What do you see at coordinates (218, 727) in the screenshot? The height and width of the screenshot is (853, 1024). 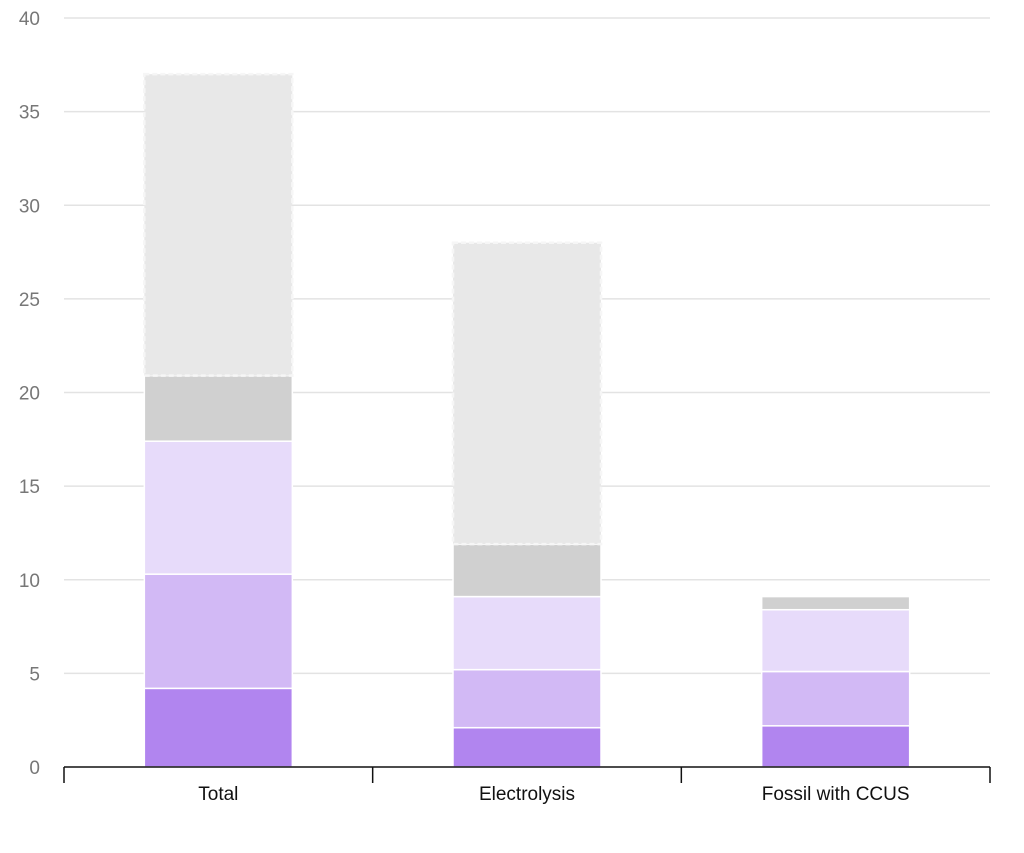 I see `bar-segment-1-total` at bounding box center [218, 727].